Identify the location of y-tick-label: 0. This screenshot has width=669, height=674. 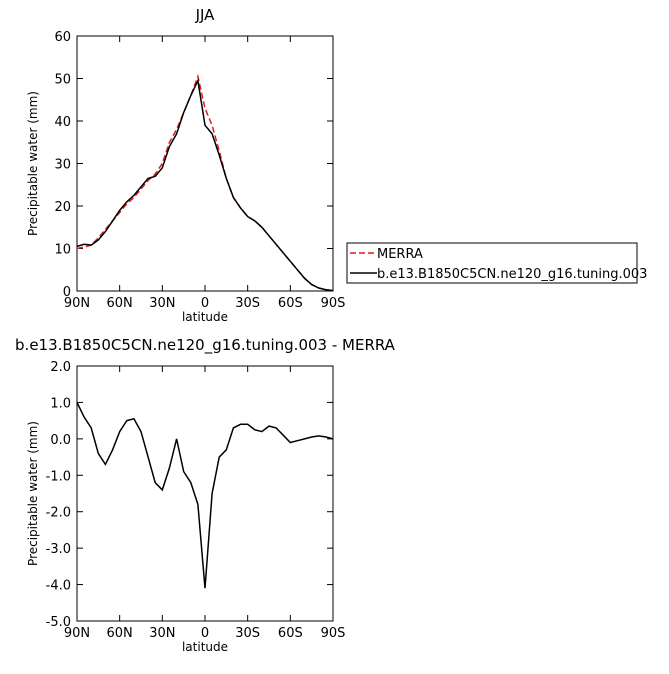
(67, 292).